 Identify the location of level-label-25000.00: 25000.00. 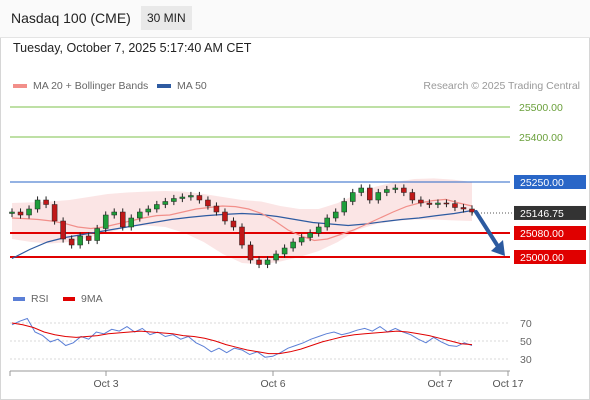
(542, 258).